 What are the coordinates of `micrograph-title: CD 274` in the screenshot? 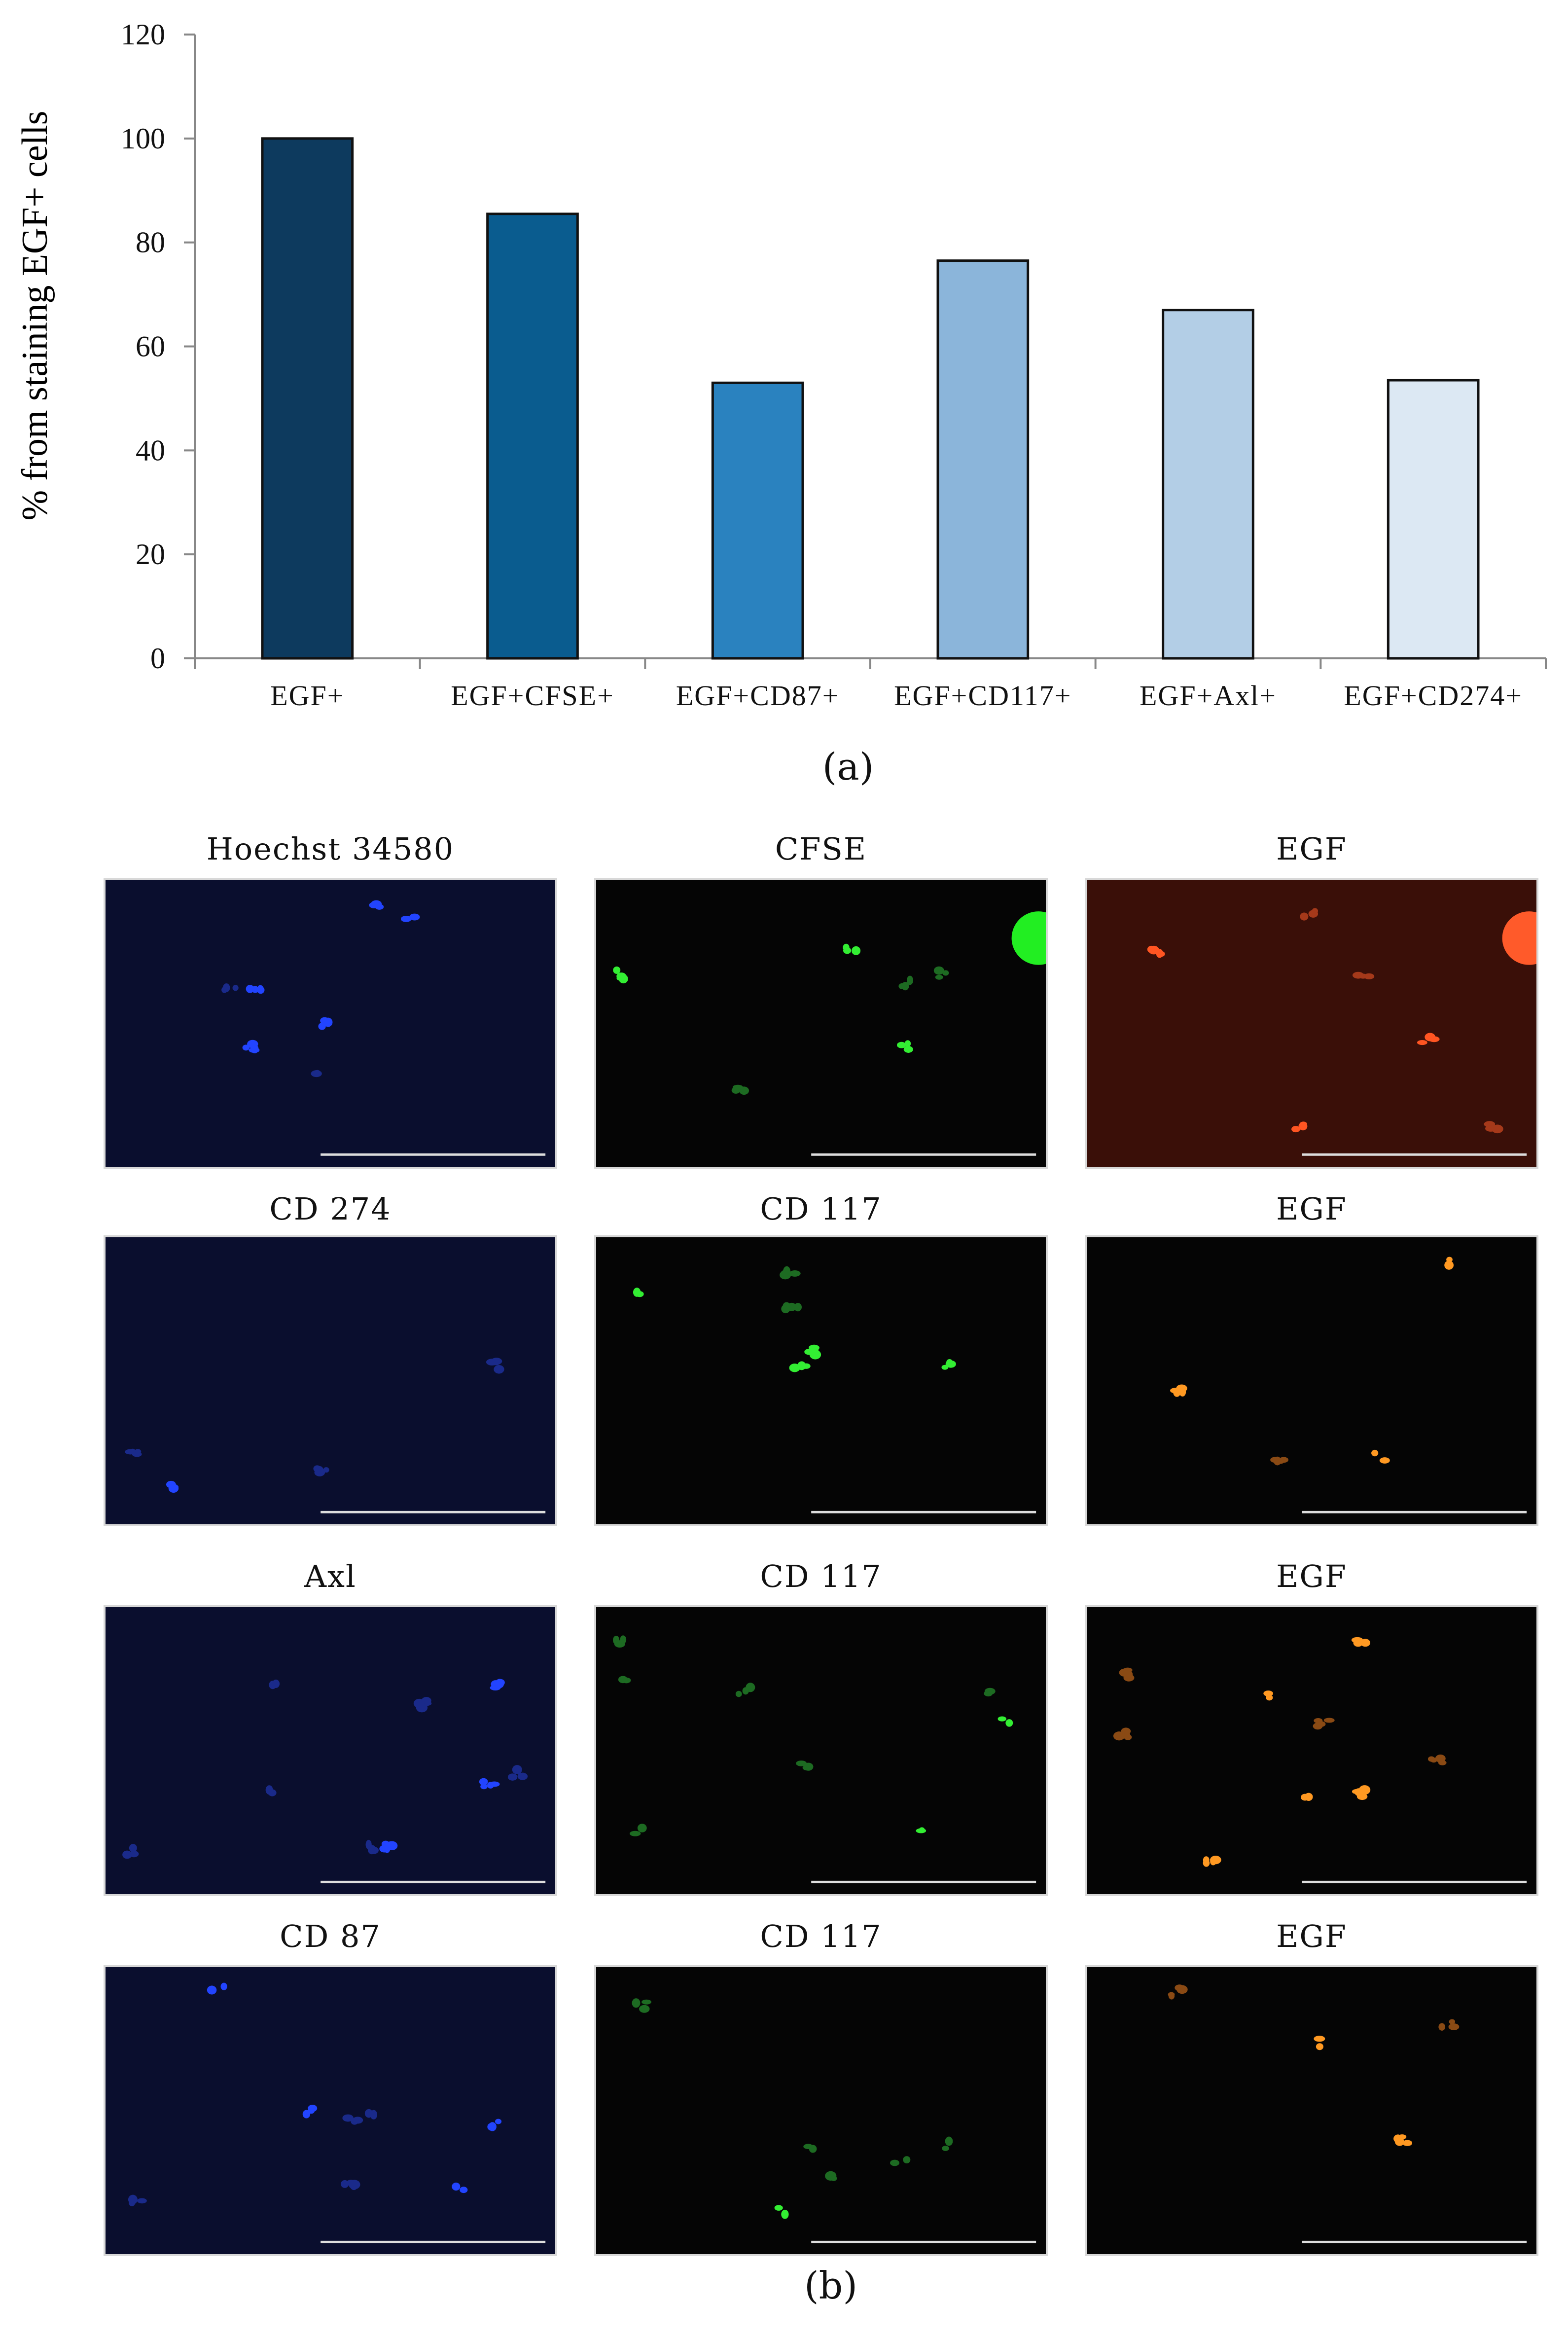 It's located at (330, 1209).